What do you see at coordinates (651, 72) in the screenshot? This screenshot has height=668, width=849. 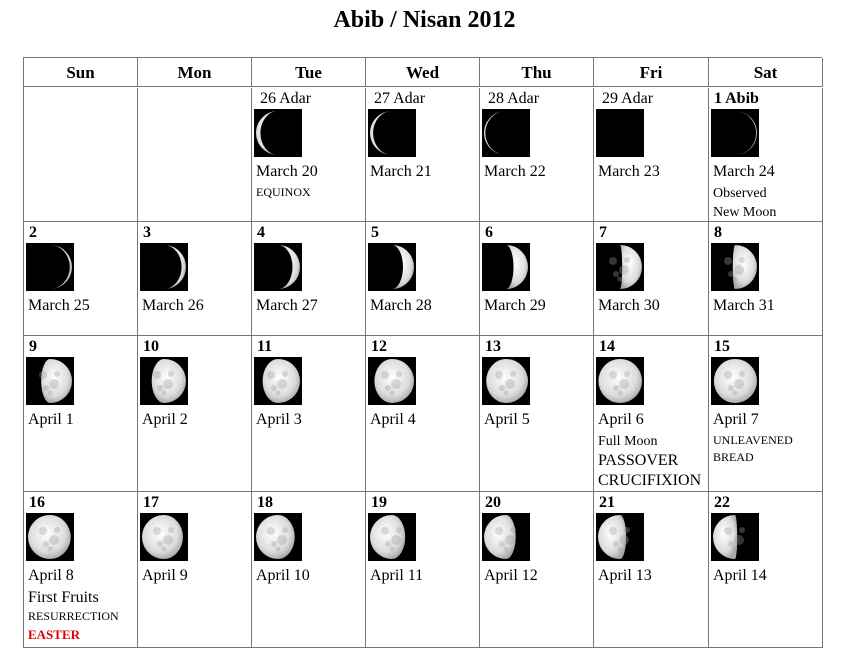 I see `weekday-header-fri: Fri` at bounding box center [651, 72].